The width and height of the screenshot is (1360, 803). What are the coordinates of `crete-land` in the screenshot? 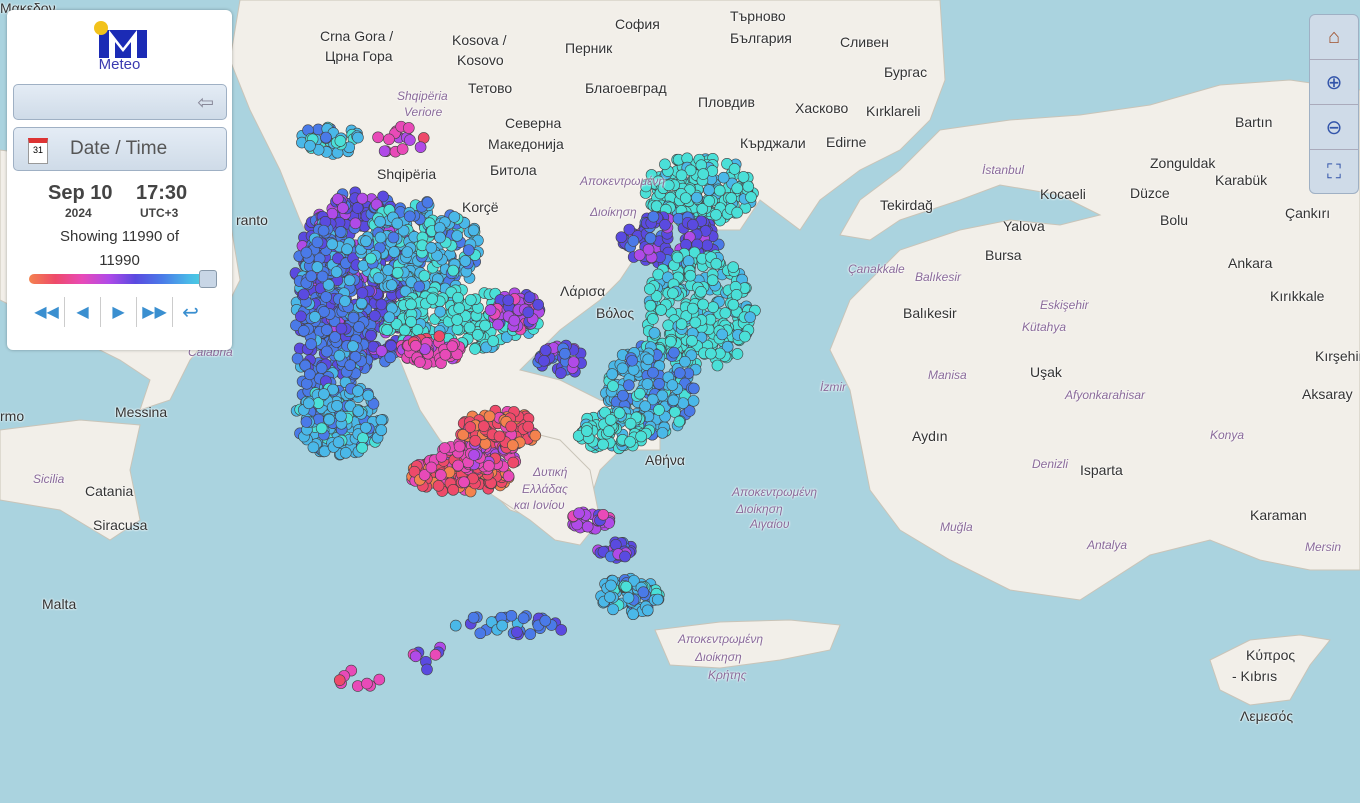 It's located at (747, 644).